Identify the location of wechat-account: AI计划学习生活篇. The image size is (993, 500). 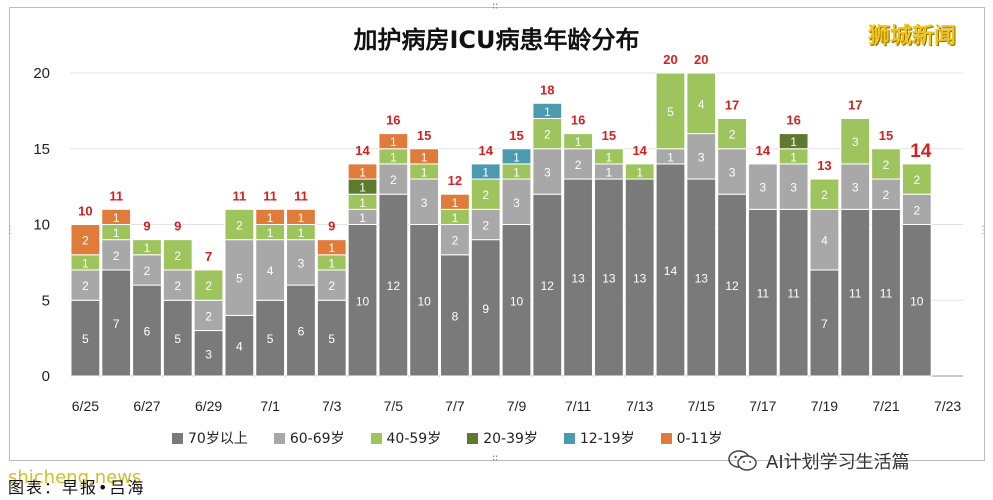
(819, 461).